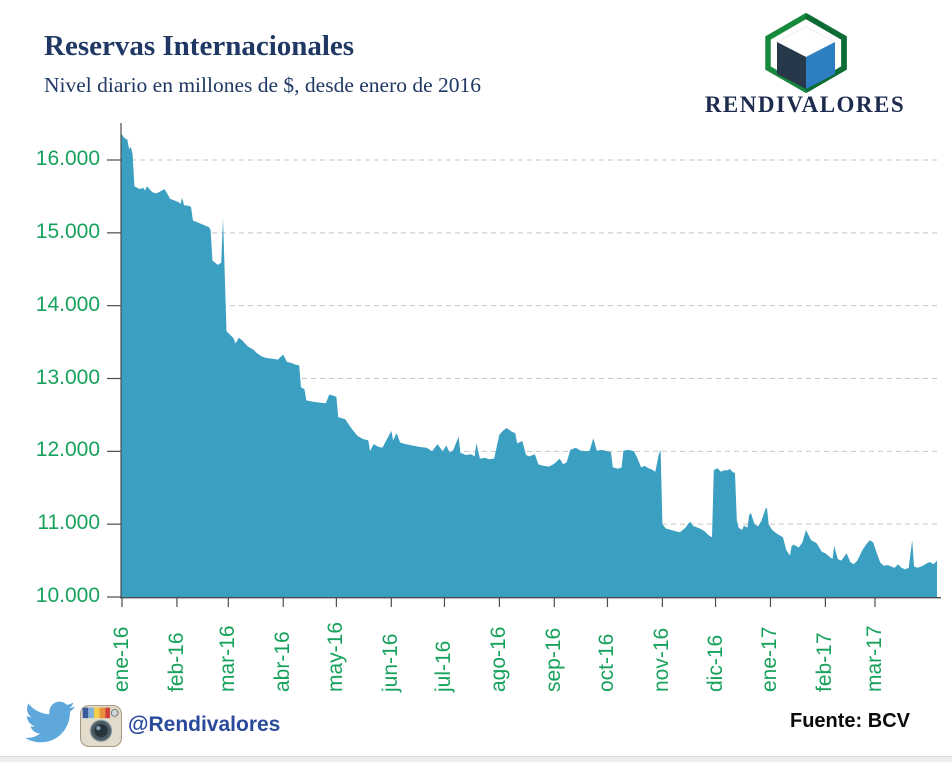  I want to click on y-axis-label: 12.000, so click(67, 450).